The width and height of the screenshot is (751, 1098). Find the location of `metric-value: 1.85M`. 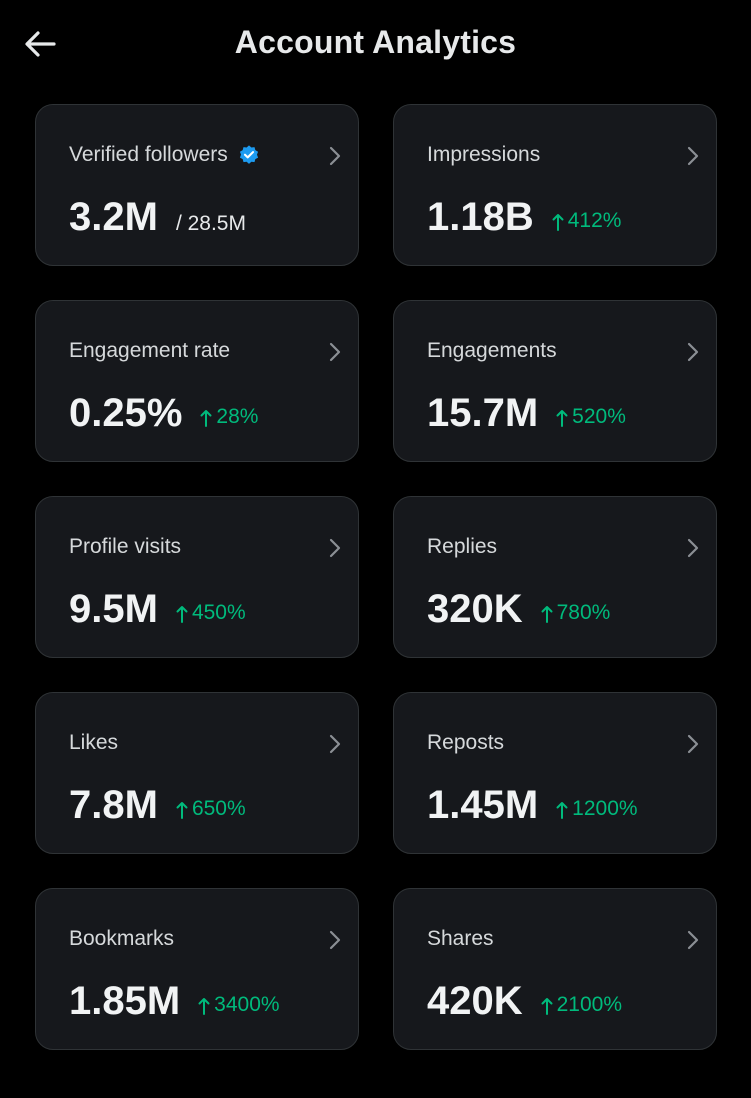

metric-value: 1.85M is located at coordinates (125, 1001).